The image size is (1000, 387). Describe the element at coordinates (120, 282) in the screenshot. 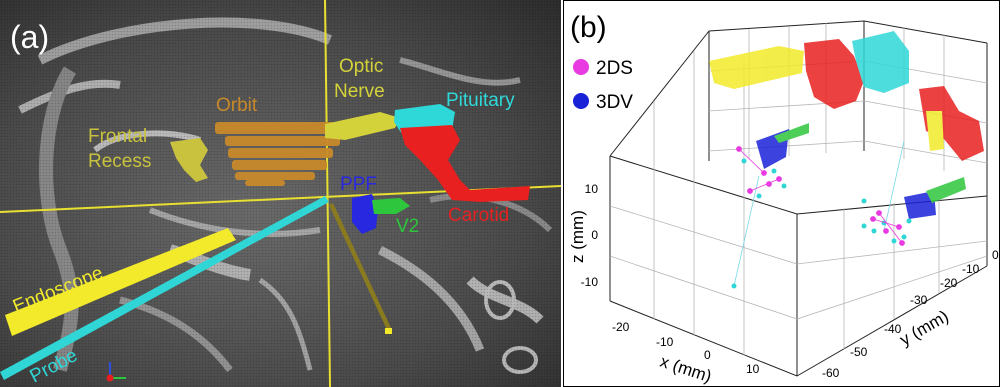

I see `endoscope-tool` at that location.